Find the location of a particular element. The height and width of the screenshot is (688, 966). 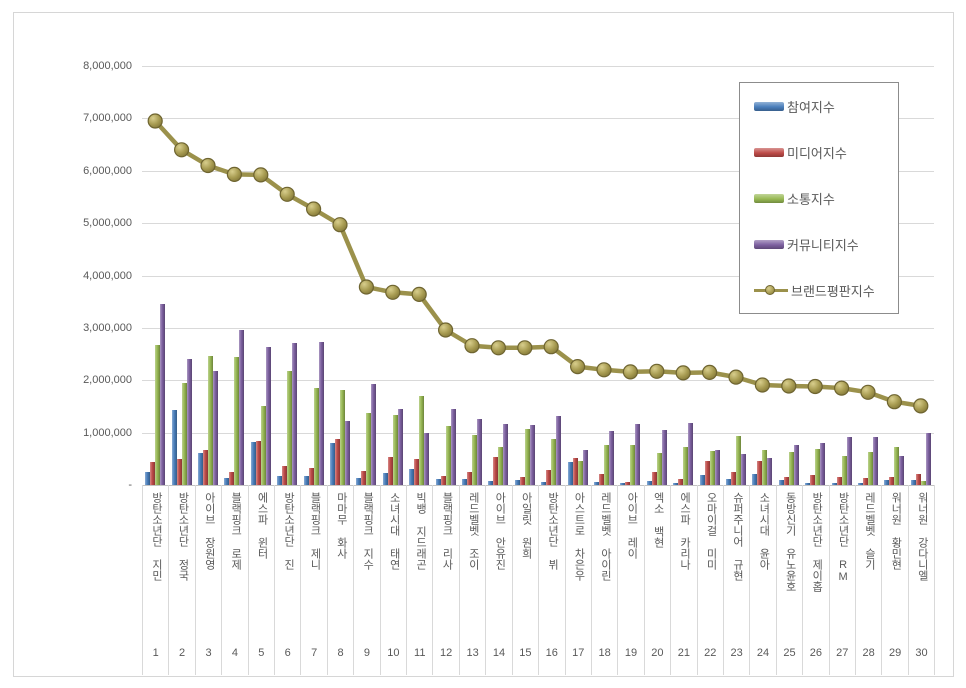

category-label: 슈퍼주니어 규현 is located at coordinates (737, 536).